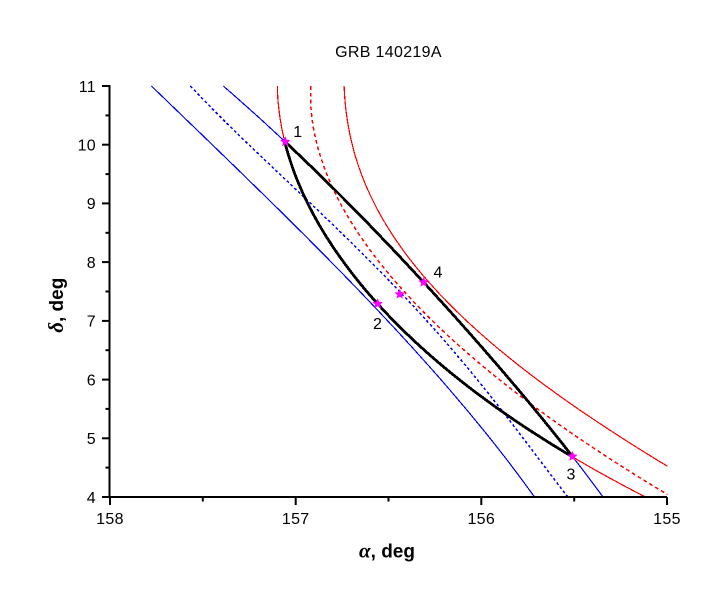 This screenshot has height=604, width=724. I want to click on svg-text: 1, so click(297, 132).